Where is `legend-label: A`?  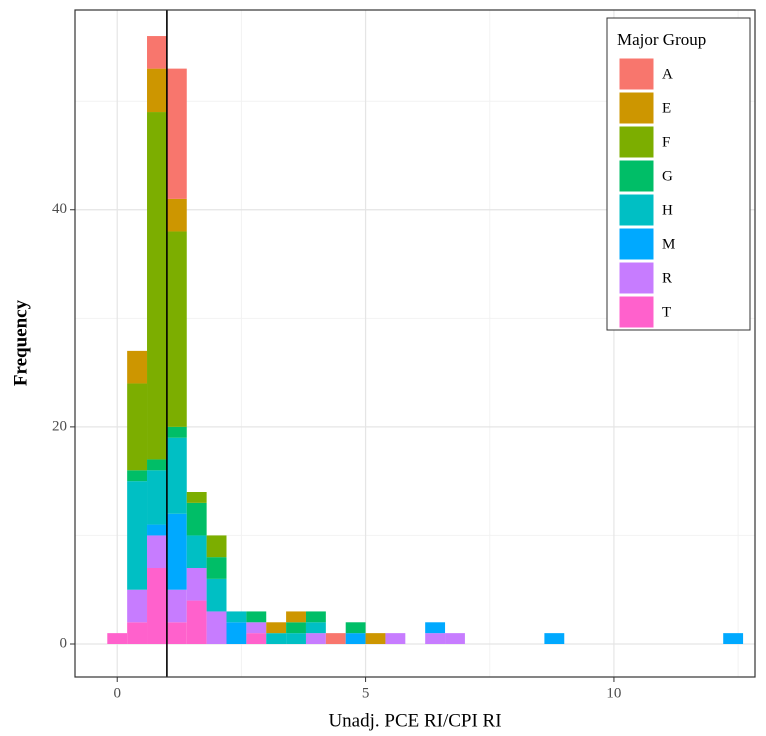 legend-label: A is located at coordinates (667, 74).